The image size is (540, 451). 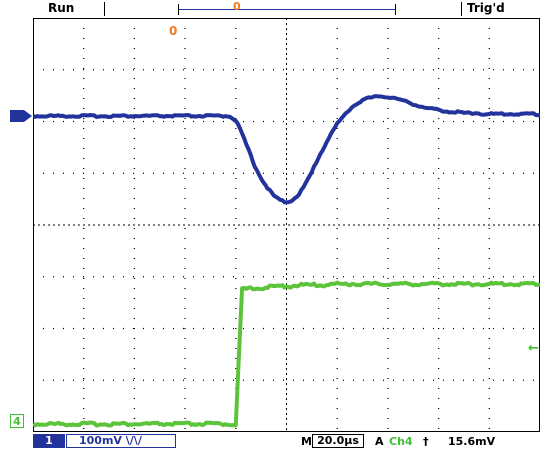 I want to click on record-bar-left-cap, so click(x=178, y=9).